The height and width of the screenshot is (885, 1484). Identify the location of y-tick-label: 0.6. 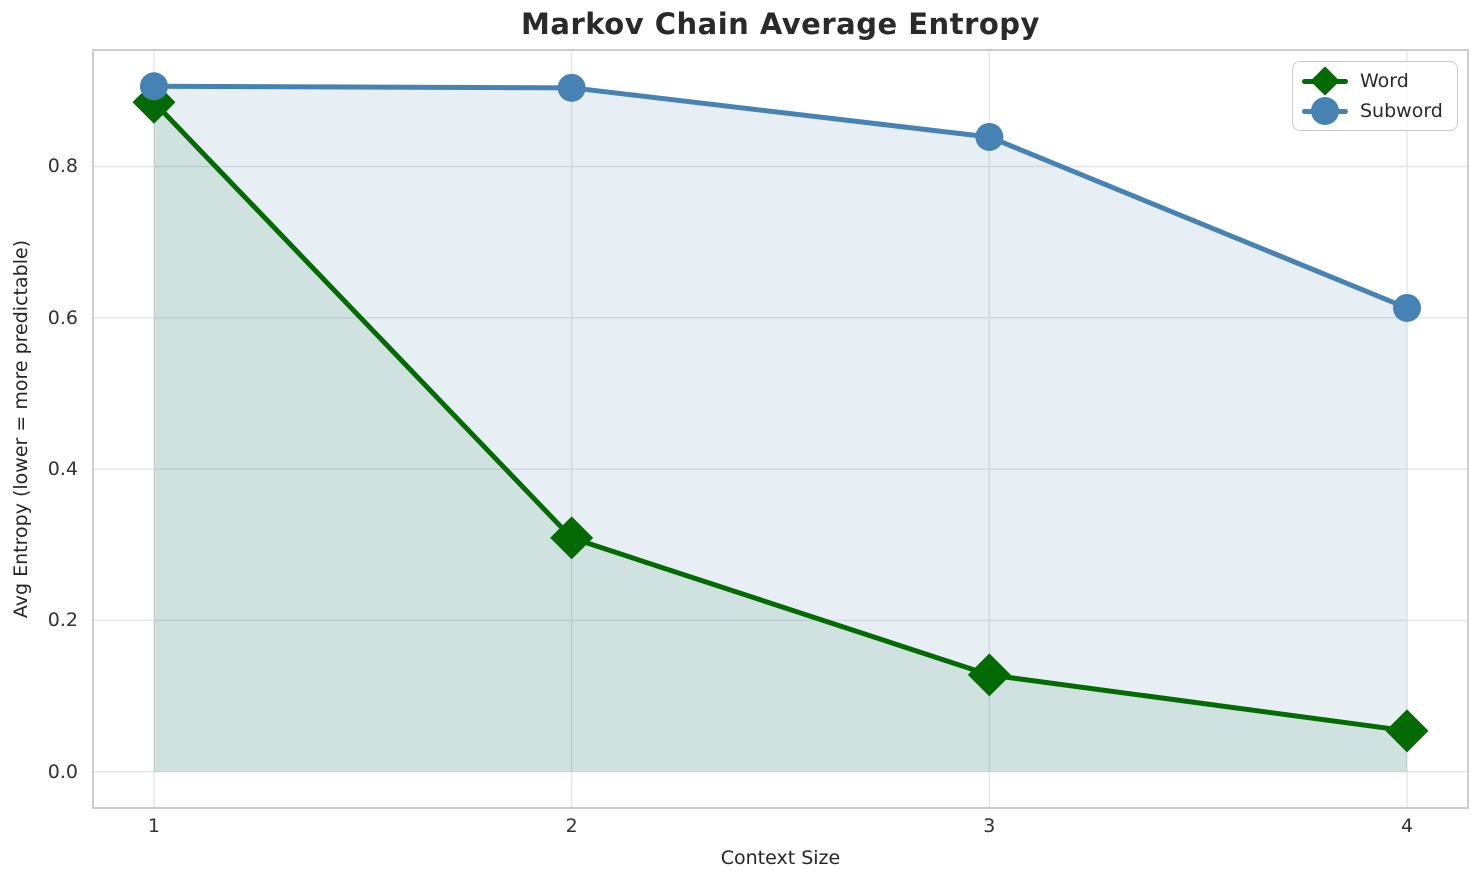
(62, 317).